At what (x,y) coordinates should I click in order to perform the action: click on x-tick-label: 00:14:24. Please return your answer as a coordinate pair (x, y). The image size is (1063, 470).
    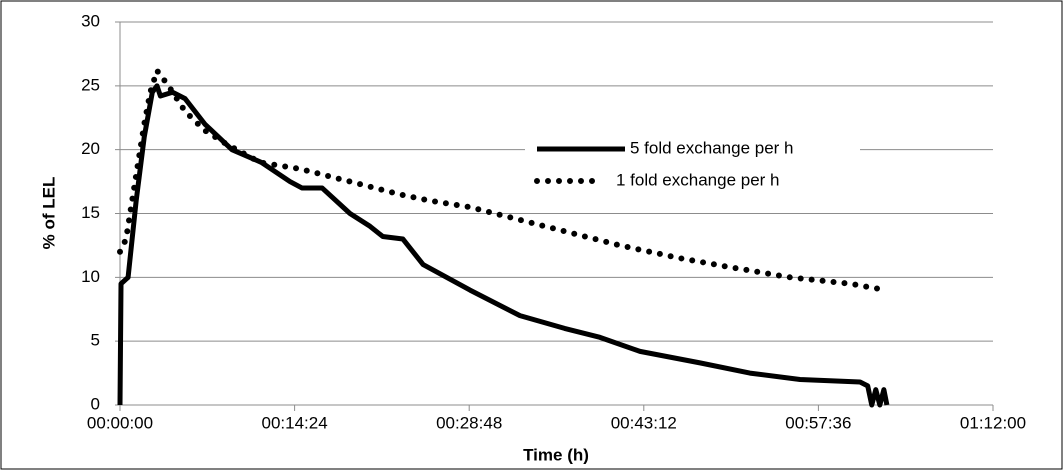
    Looking at the image, I should click on (295, 422).